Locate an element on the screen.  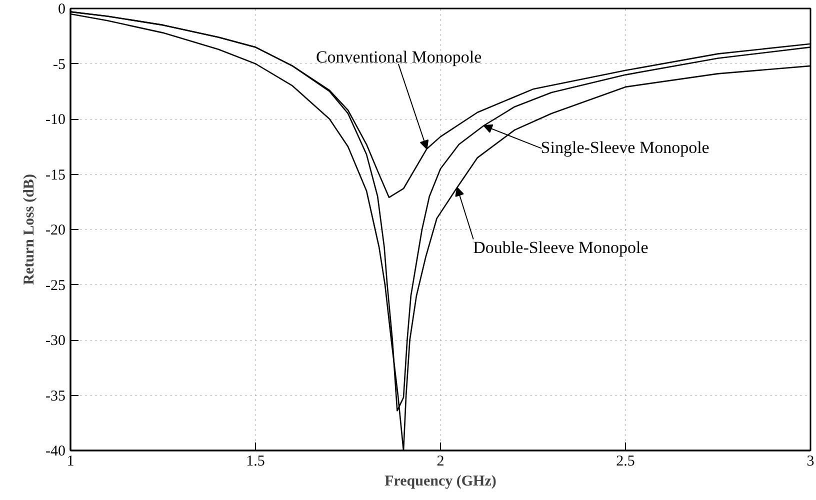
x-axis-title: Frequency (GHz) is located at coordinates (440, 482).